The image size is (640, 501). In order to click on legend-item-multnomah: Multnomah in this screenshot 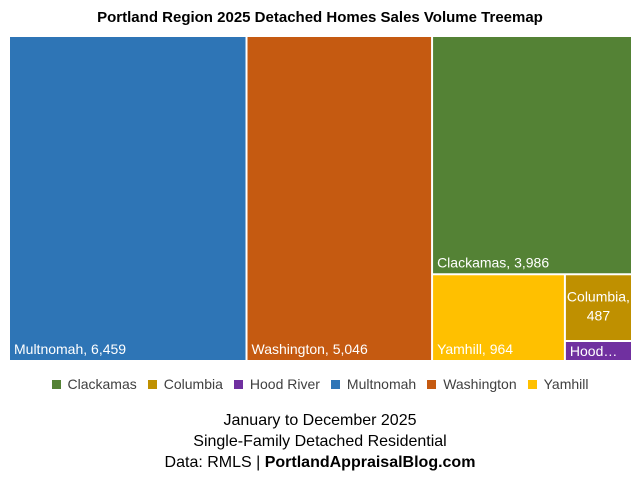, I will do `click(373, 384)`.